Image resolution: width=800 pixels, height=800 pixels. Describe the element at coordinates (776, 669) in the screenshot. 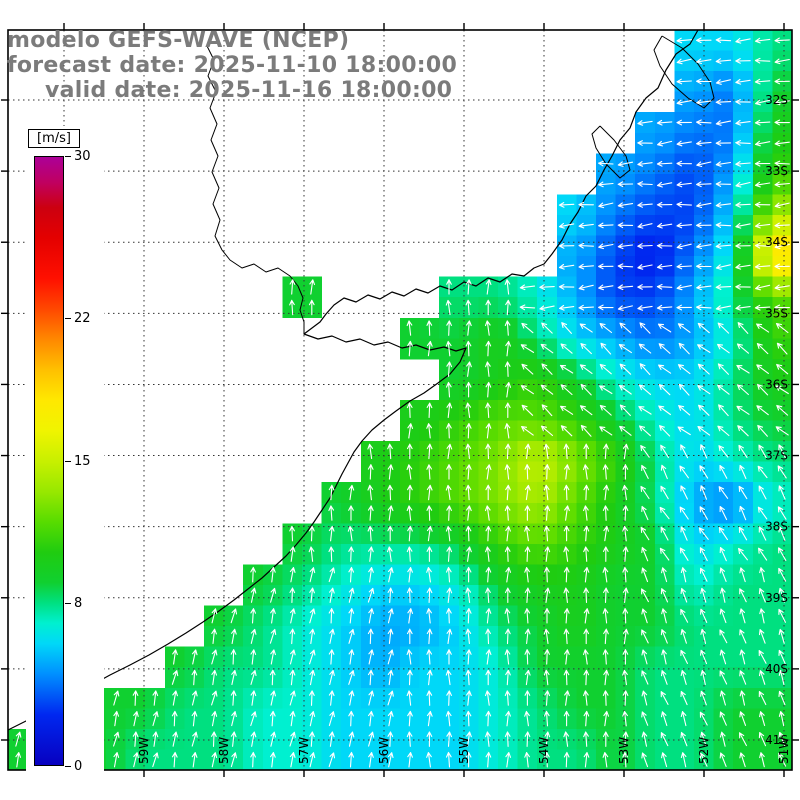

I see `lat-label: 40S` at that location.